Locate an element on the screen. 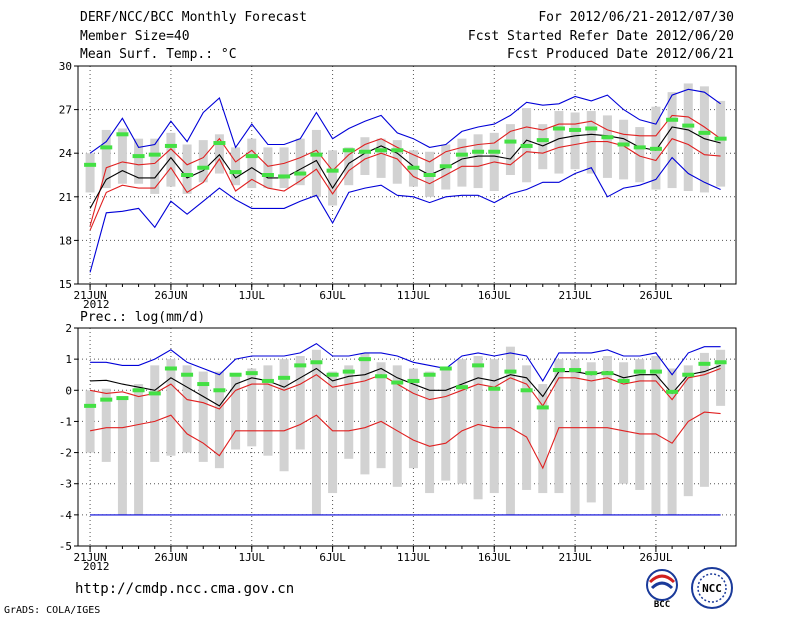  temp-x-tick-label: 16JUL is located at coordinates (494, 295).